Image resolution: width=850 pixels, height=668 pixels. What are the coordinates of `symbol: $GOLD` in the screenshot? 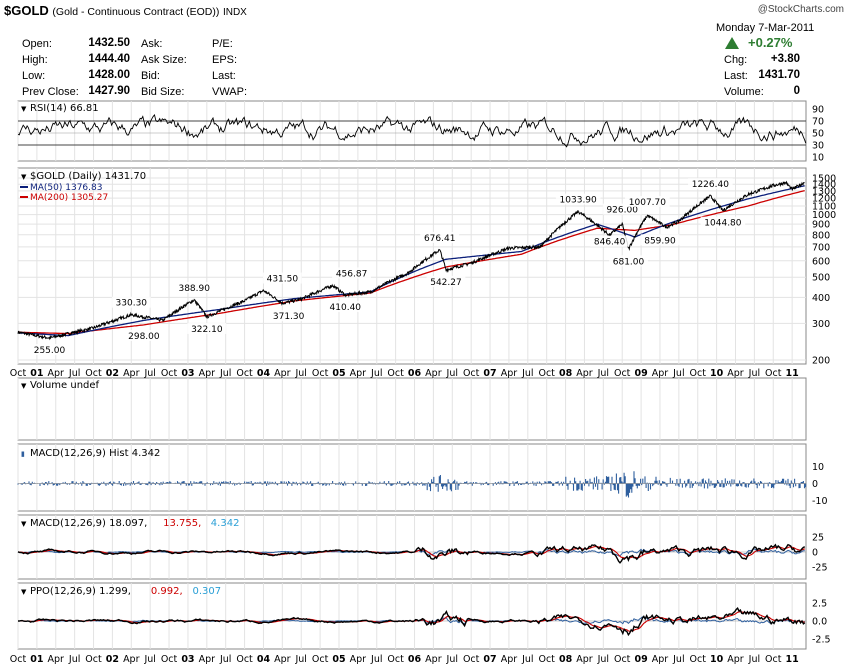 It's located at (26, 10).